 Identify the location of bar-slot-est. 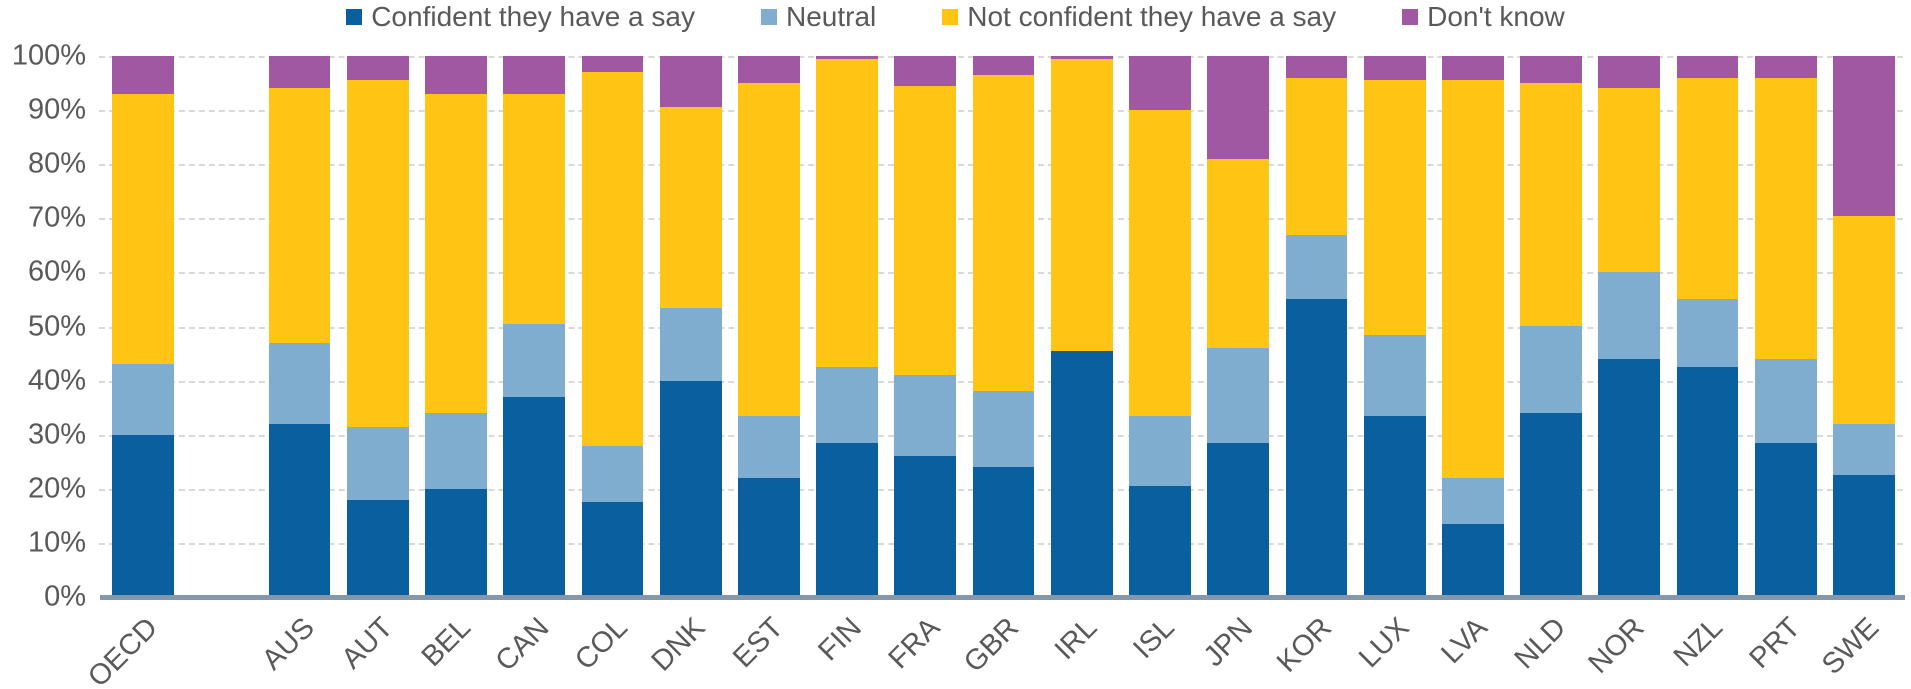
(769, 326).